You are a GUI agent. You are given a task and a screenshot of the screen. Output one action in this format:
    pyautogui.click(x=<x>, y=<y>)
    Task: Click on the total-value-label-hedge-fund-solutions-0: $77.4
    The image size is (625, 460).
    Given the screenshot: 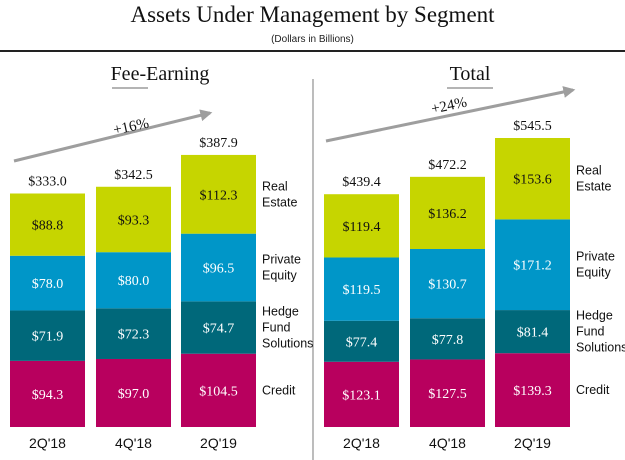 What is the action you would take?
    pyautogui.click(x=362, y=342)
    